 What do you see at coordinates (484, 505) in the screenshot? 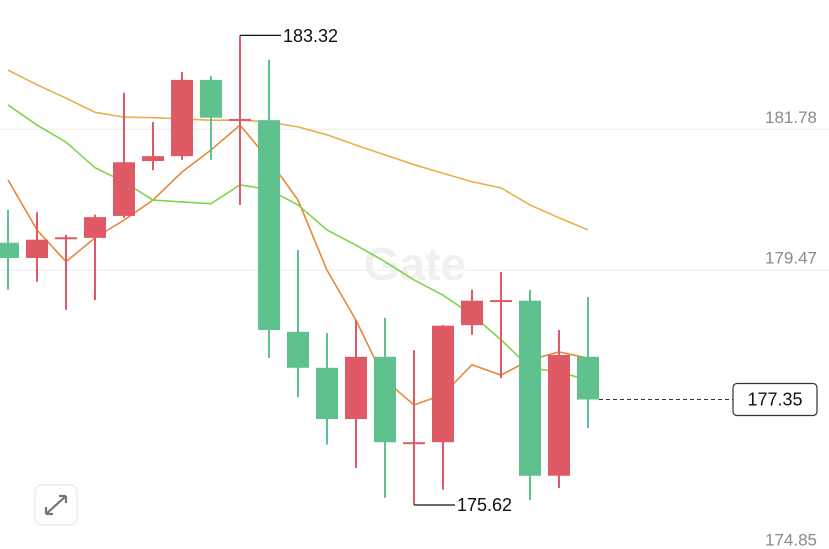
I see `low-marker-label: 175.62` at bounding box center [484, 505].